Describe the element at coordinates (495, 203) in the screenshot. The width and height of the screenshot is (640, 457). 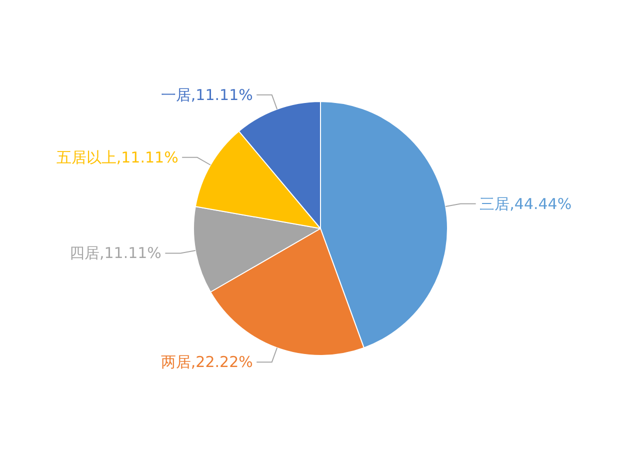
I see `slice-label: 三居` at that location.